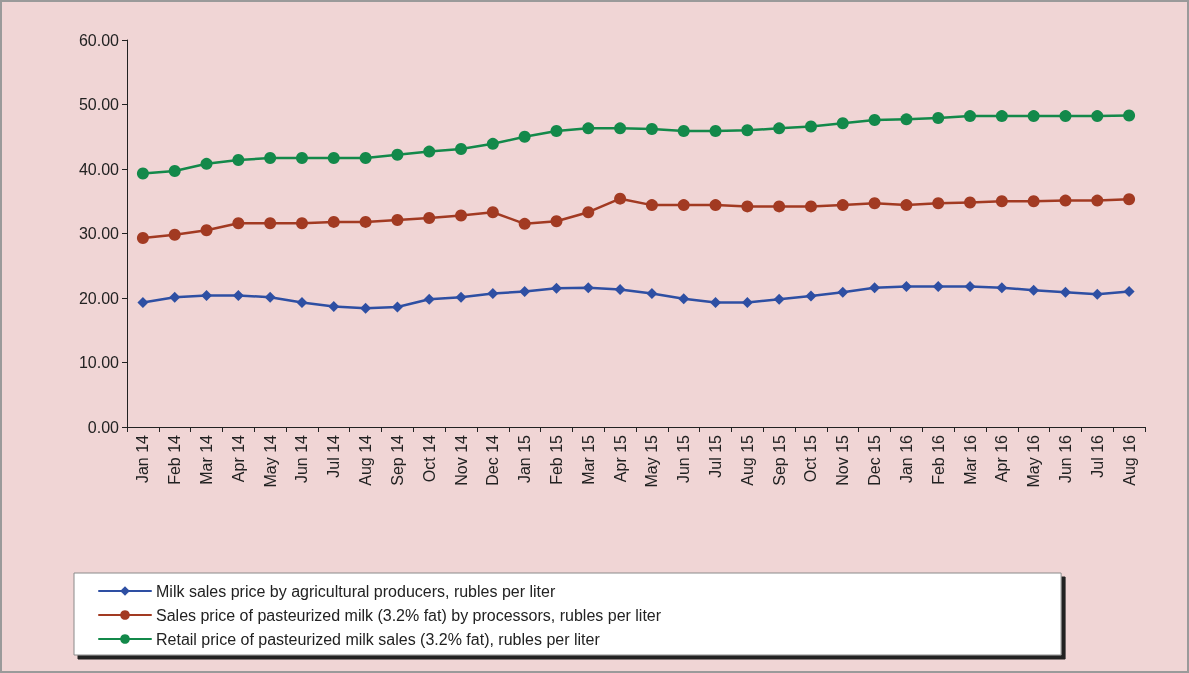 Image resolution: width=1189 pixels, height=673 pixels. Describe the element at coordinates (1097, 456) in the screenshot. I see `x-tick-label: Jul 16` at that location.